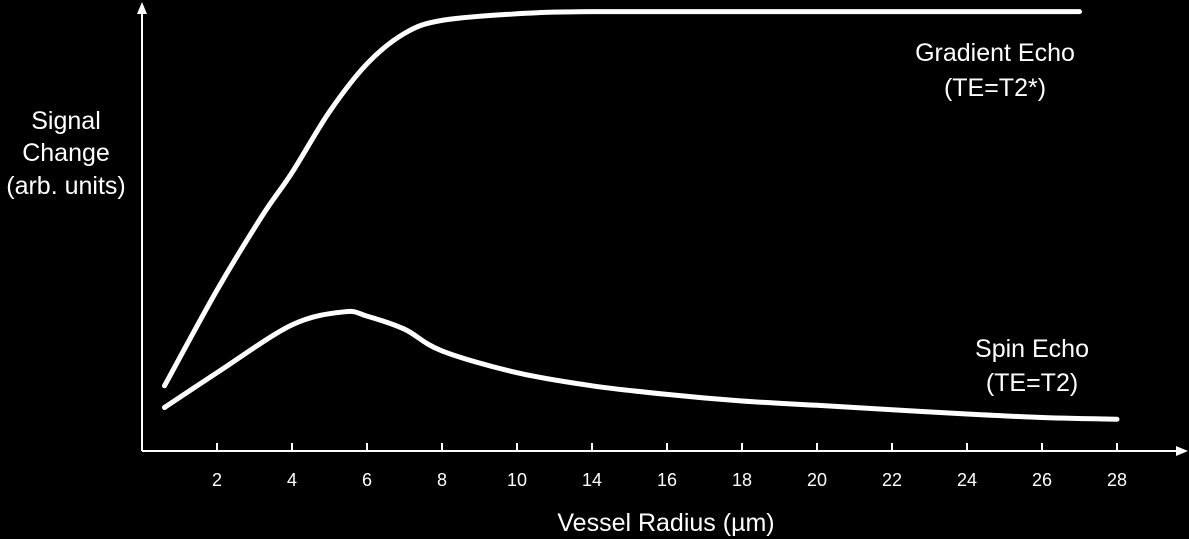 The height and width of the screenshot is (539, 1189). What do you see at coordinates (817, 480) in the screenshot?
I see `x-tick-label: 20` at bounding box center [817, 480].